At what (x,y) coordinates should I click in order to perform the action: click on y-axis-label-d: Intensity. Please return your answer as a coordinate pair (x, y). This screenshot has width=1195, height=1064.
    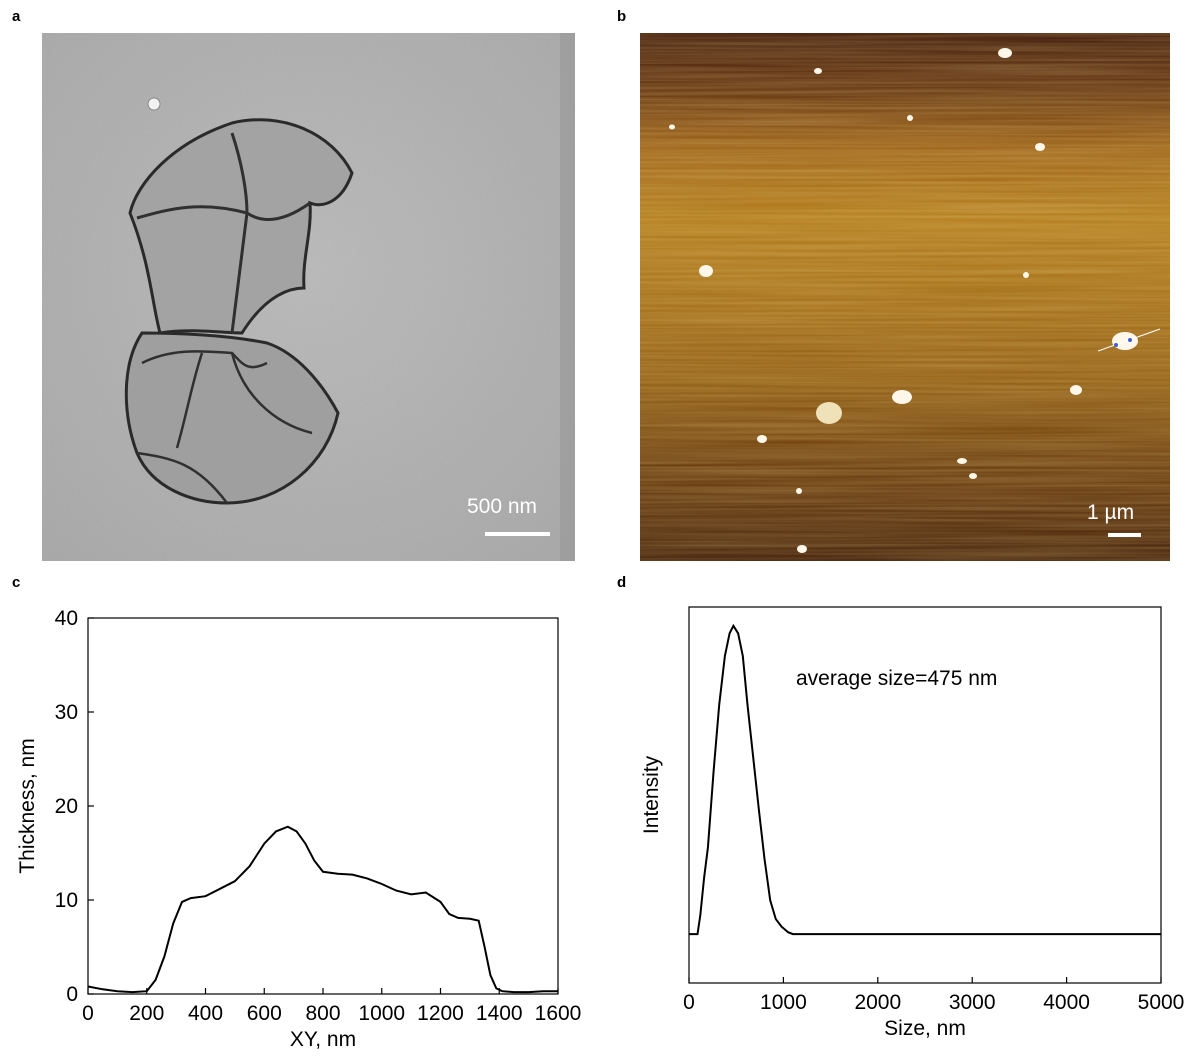
    Looking at the image, I should click on (651, 794).